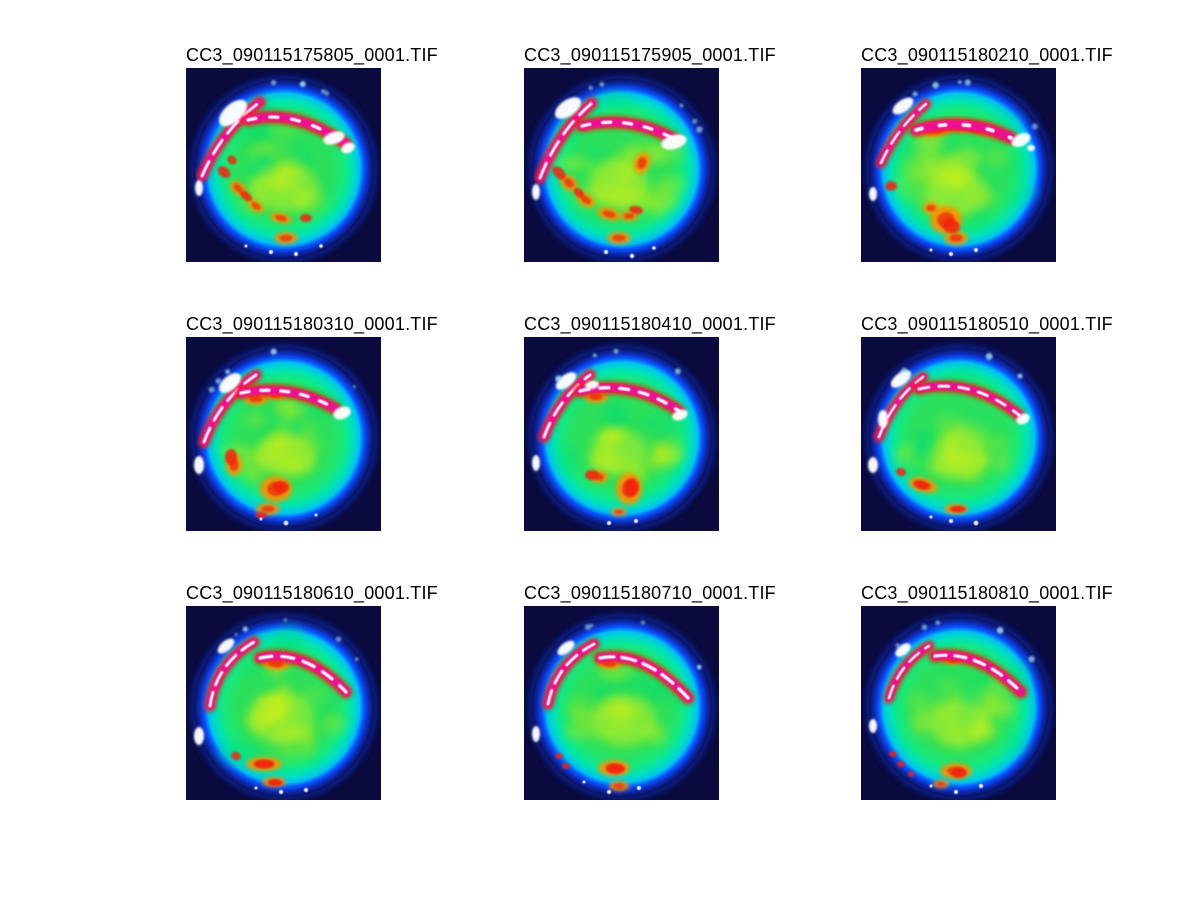  What do you see at coordinates (650, 324) in the screenshot?
I see `panel-title: CC3_090115180410_0001.TIF` at bounding box center [650, 324].